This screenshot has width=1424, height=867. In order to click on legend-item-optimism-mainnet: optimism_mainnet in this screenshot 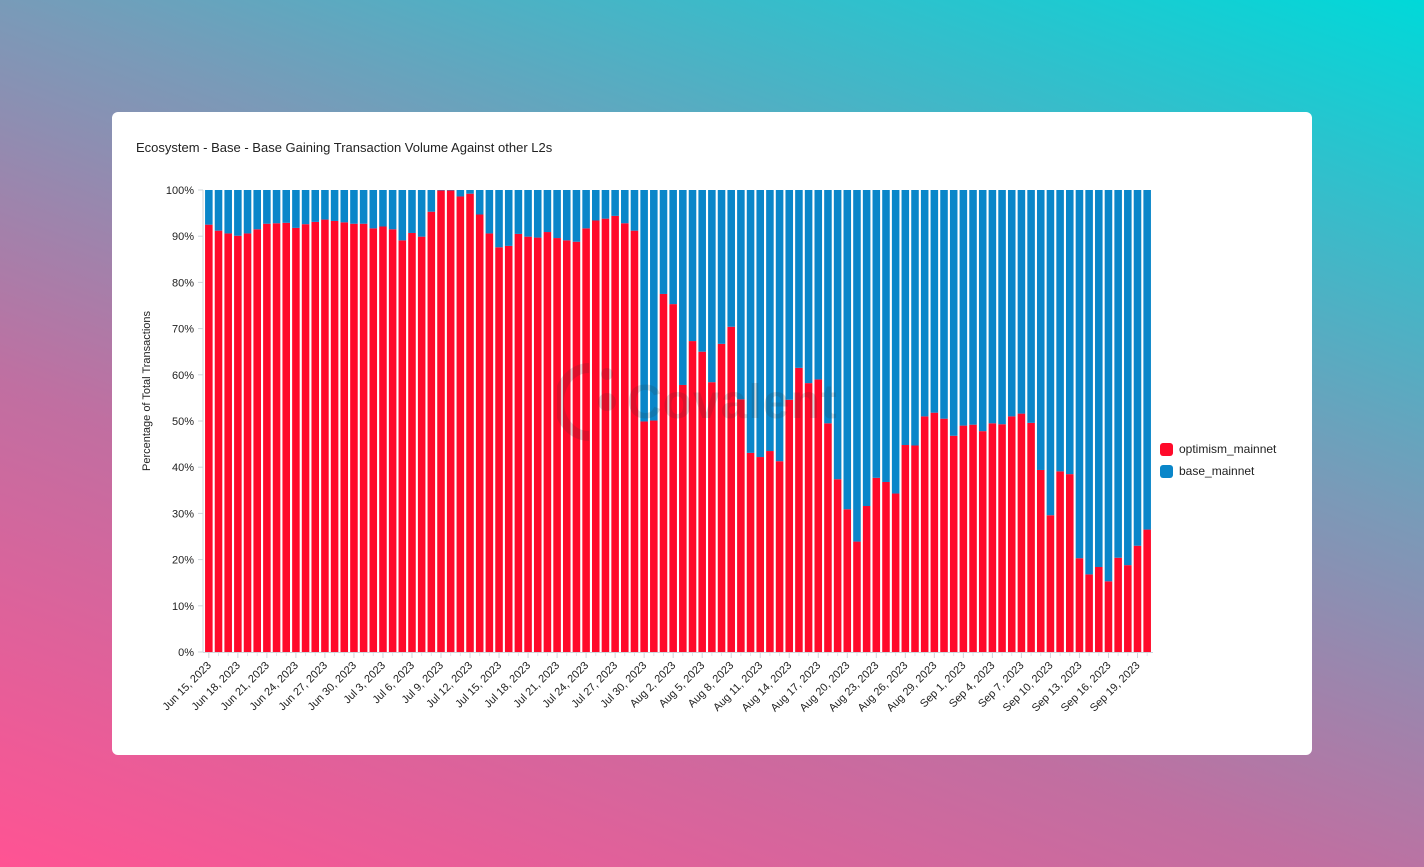, I will do `click(1218, 449)`.